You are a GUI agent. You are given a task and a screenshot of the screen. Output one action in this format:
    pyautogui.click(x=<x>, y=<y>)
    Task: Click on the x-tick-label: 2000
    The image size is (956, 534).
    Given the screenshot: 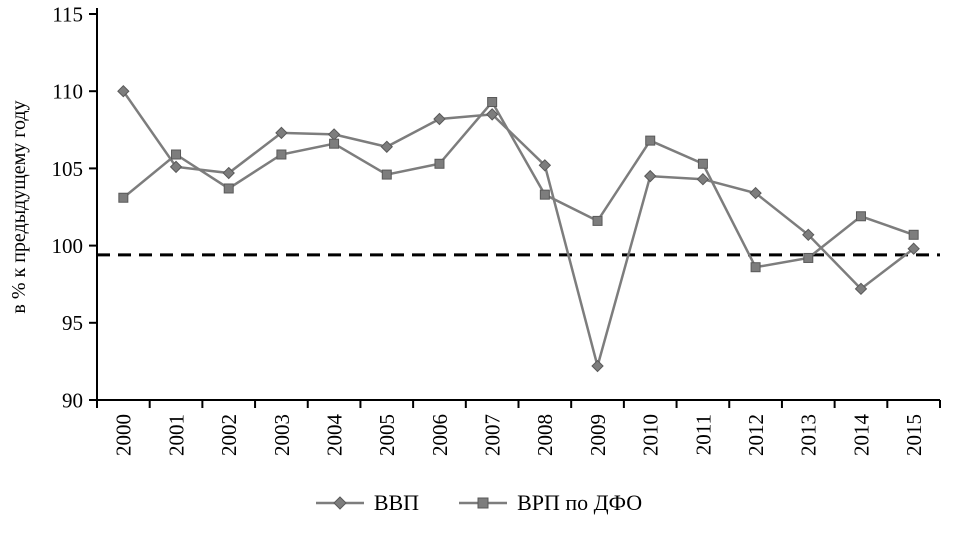 What is the action you would take?
    pyautogui.click(x=124, y=435)
    